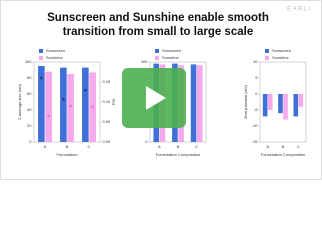 Image resolution: width=322 pixels, height=240 pixels. Describe the element at coordinates (256, 109) in the screenshot. I see `y-tick-label: -5` at that location.